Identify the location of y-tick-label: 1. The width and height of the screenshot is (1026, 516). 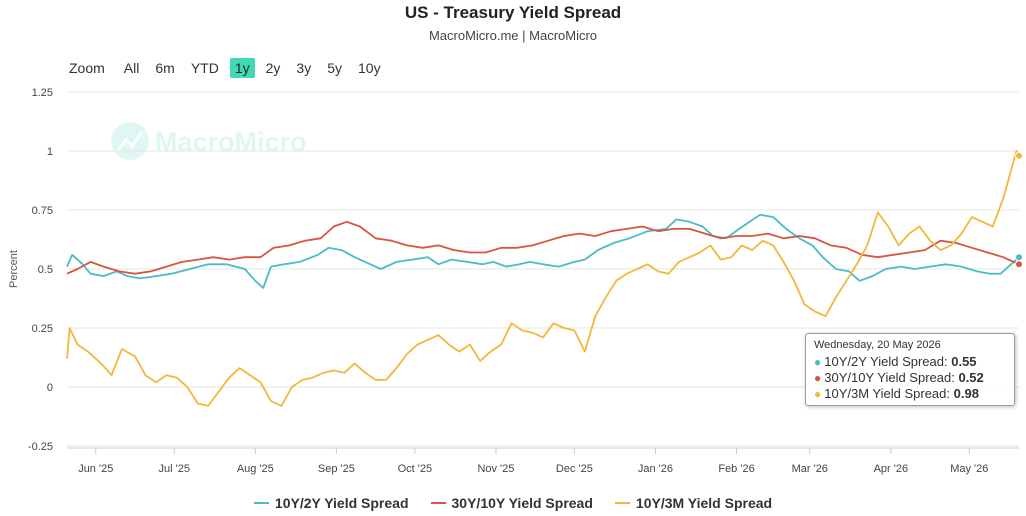
(50, 152).